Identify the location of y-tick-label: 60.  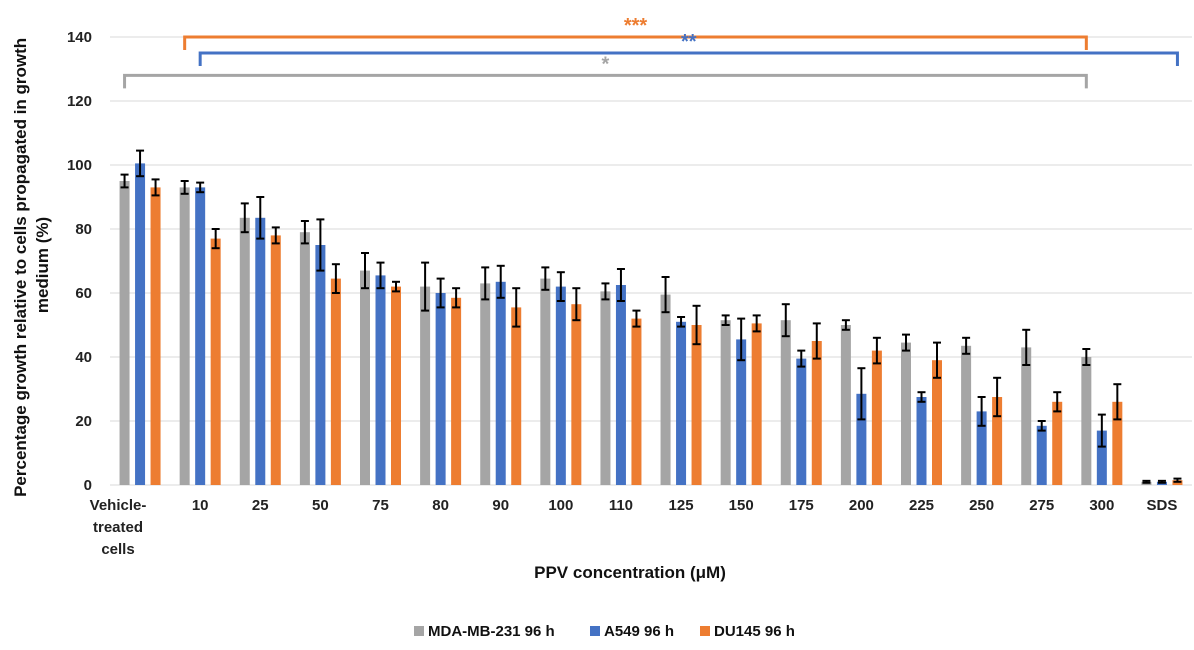
(83, 293).